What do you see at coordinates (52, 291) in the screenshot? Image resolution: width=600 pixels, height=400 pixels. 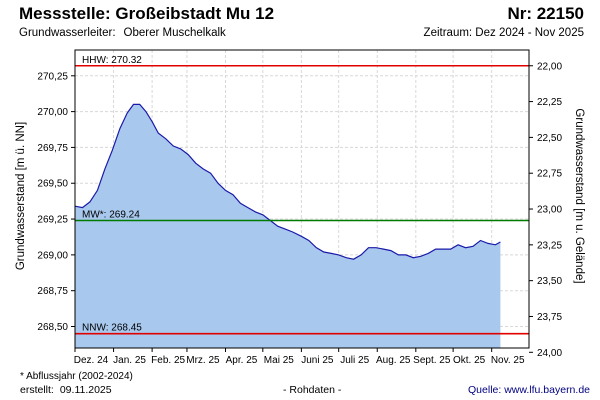 I see `y-tick-label: 268,75` at bounding box center [52, 291].